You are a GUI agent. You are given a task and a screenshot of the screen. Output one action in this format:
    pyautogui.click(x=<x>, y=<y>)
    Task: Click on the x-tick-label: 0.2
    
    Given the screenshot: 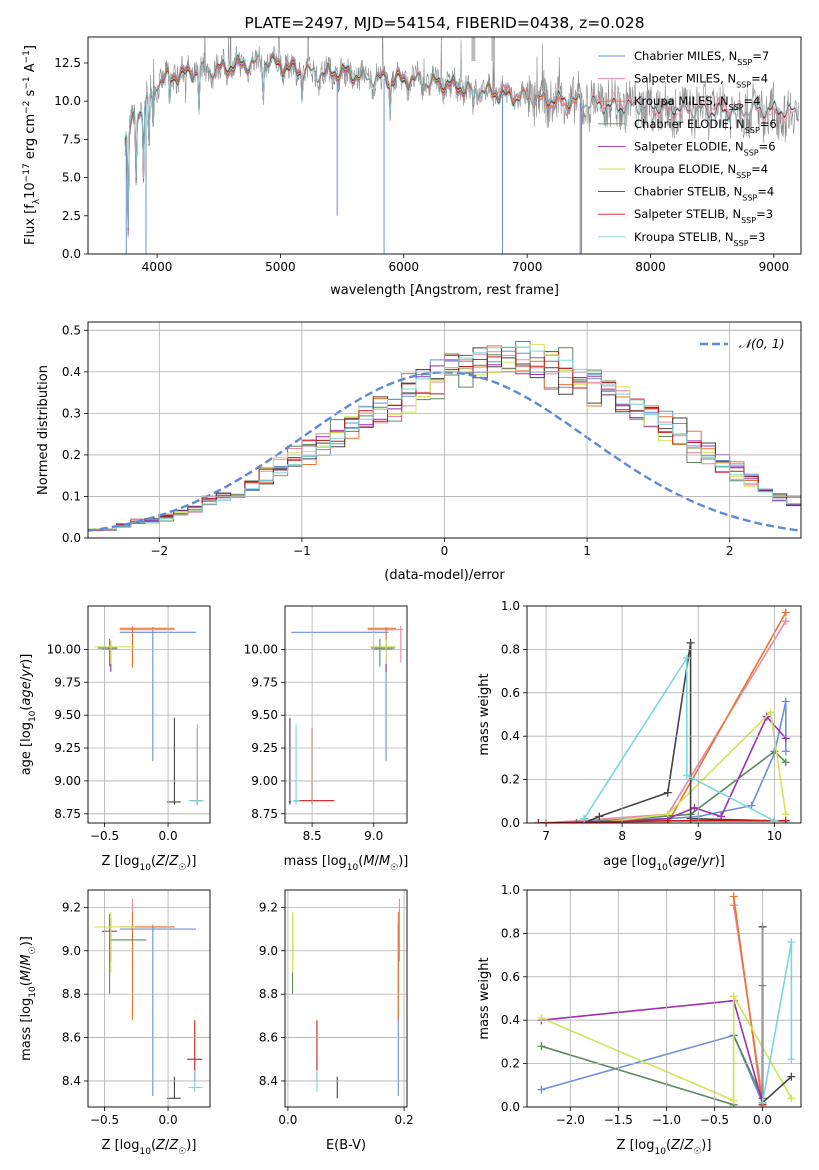 What is the action you would take?
    pyautogui.click(x=404, y=1120)
    